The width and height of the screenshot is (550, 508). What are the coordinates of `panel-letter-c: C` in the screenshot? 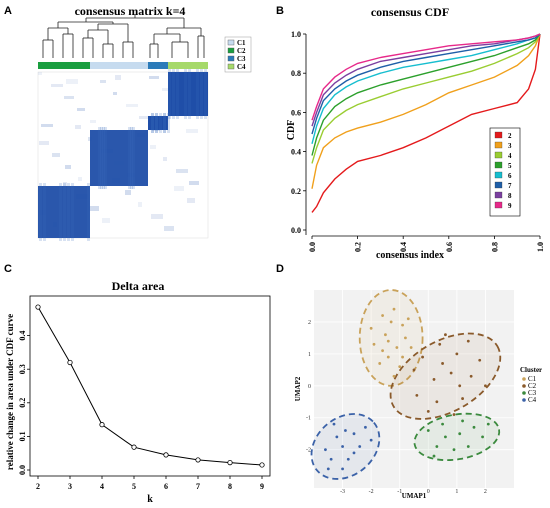 It's located at (8, 269).